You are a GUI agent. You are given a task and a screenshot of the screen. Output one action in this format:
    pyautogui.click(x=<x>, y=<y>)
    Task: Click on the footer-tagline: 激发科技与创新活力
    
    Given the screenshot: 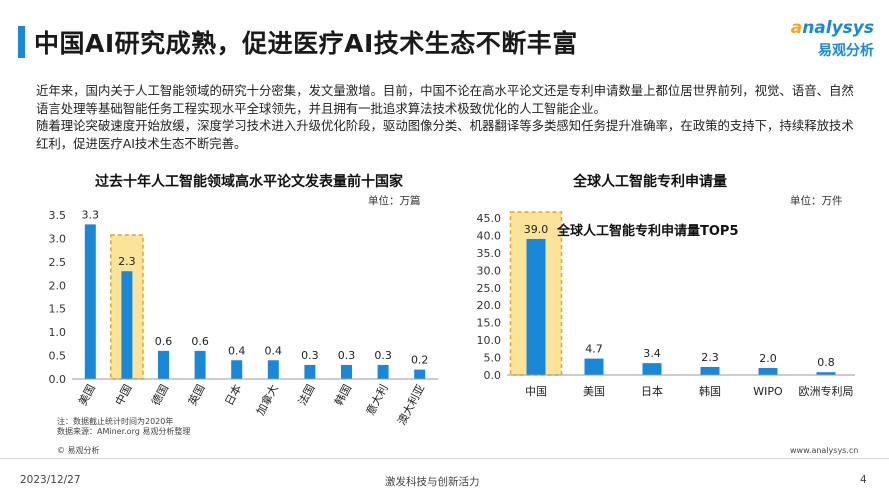 What is the action you would take?
    pyautogui.click(x=432, y=482)
    